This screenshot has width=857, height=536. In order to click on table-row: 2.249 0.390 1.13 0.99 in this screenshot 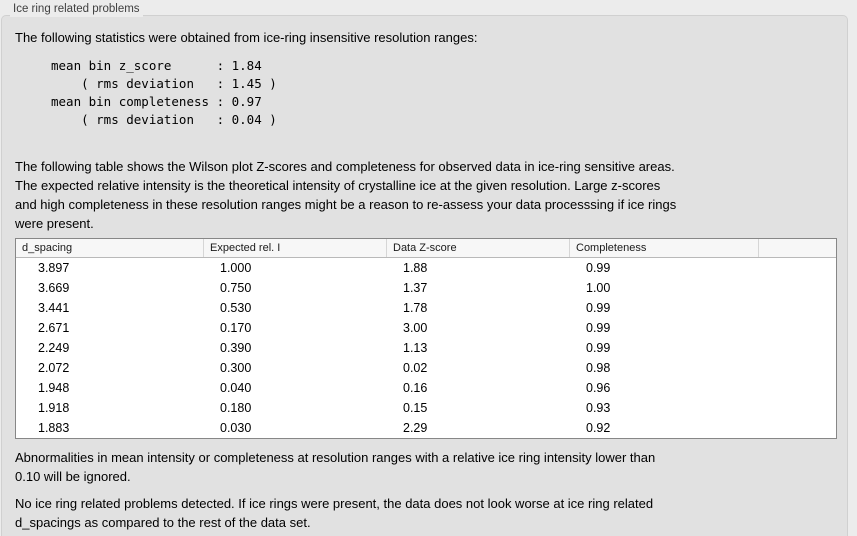, I will do `click(426, 348)`.